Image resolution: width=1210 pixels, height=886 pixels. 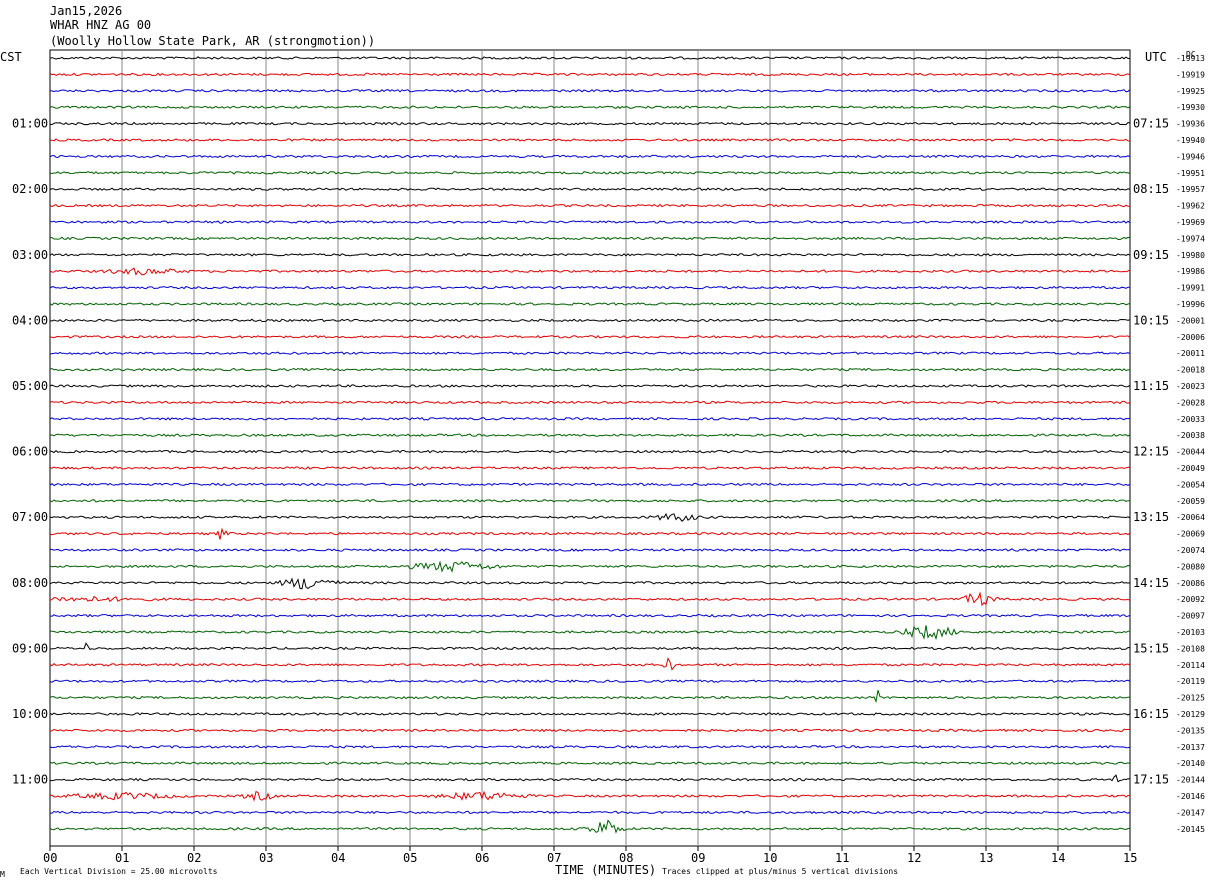 What do you see at coordinates (1151, 320) in the screenshot?
I see `right-hour-label: 10:15` at bounding box center [1151, 320].